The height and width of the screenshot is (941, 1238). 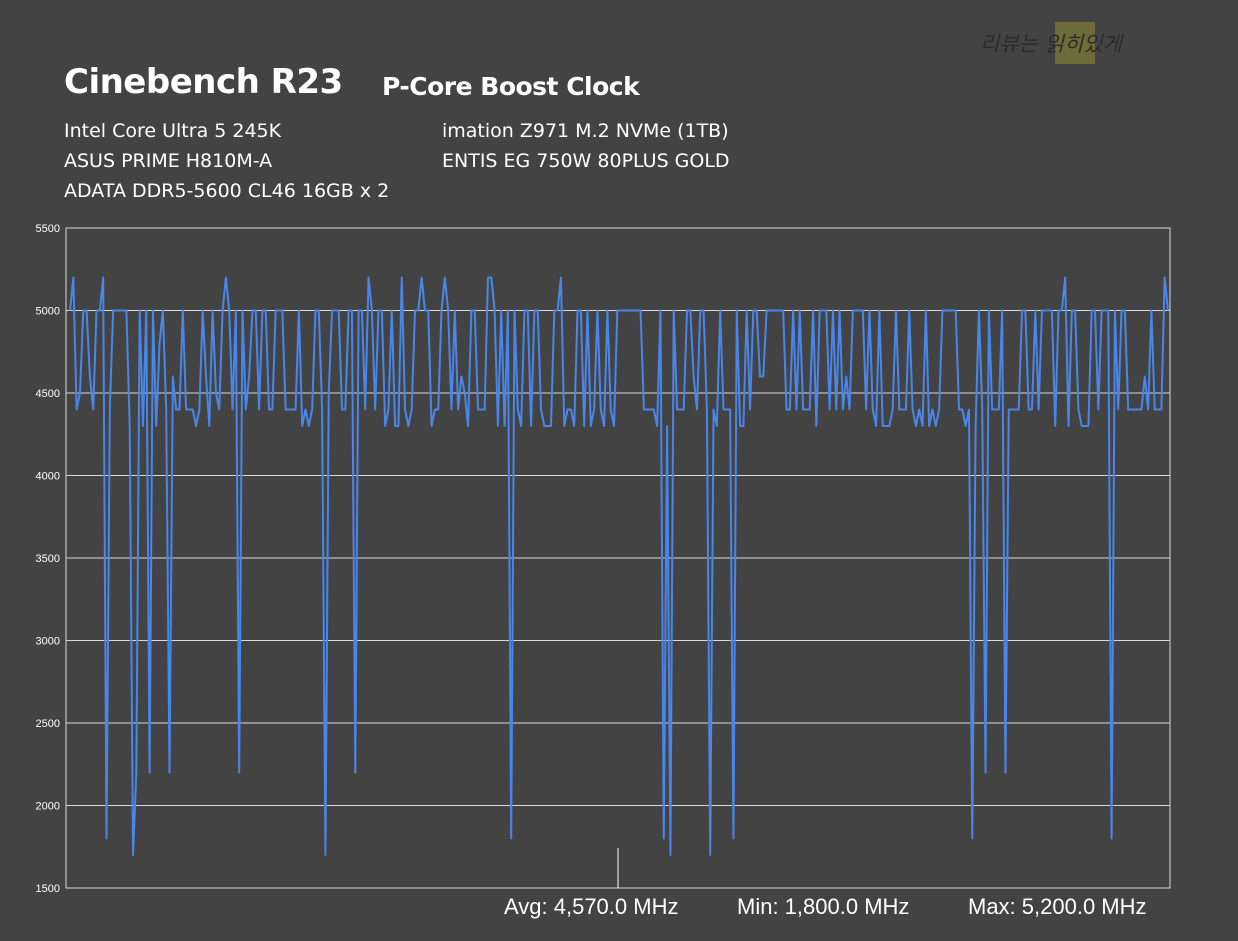 What do you see at coordinates (586, 161) in the screenshot?
I see `spec-psu: ENTIS EG 750W 80PLUS GOLD` at bounding box center [586, 161].